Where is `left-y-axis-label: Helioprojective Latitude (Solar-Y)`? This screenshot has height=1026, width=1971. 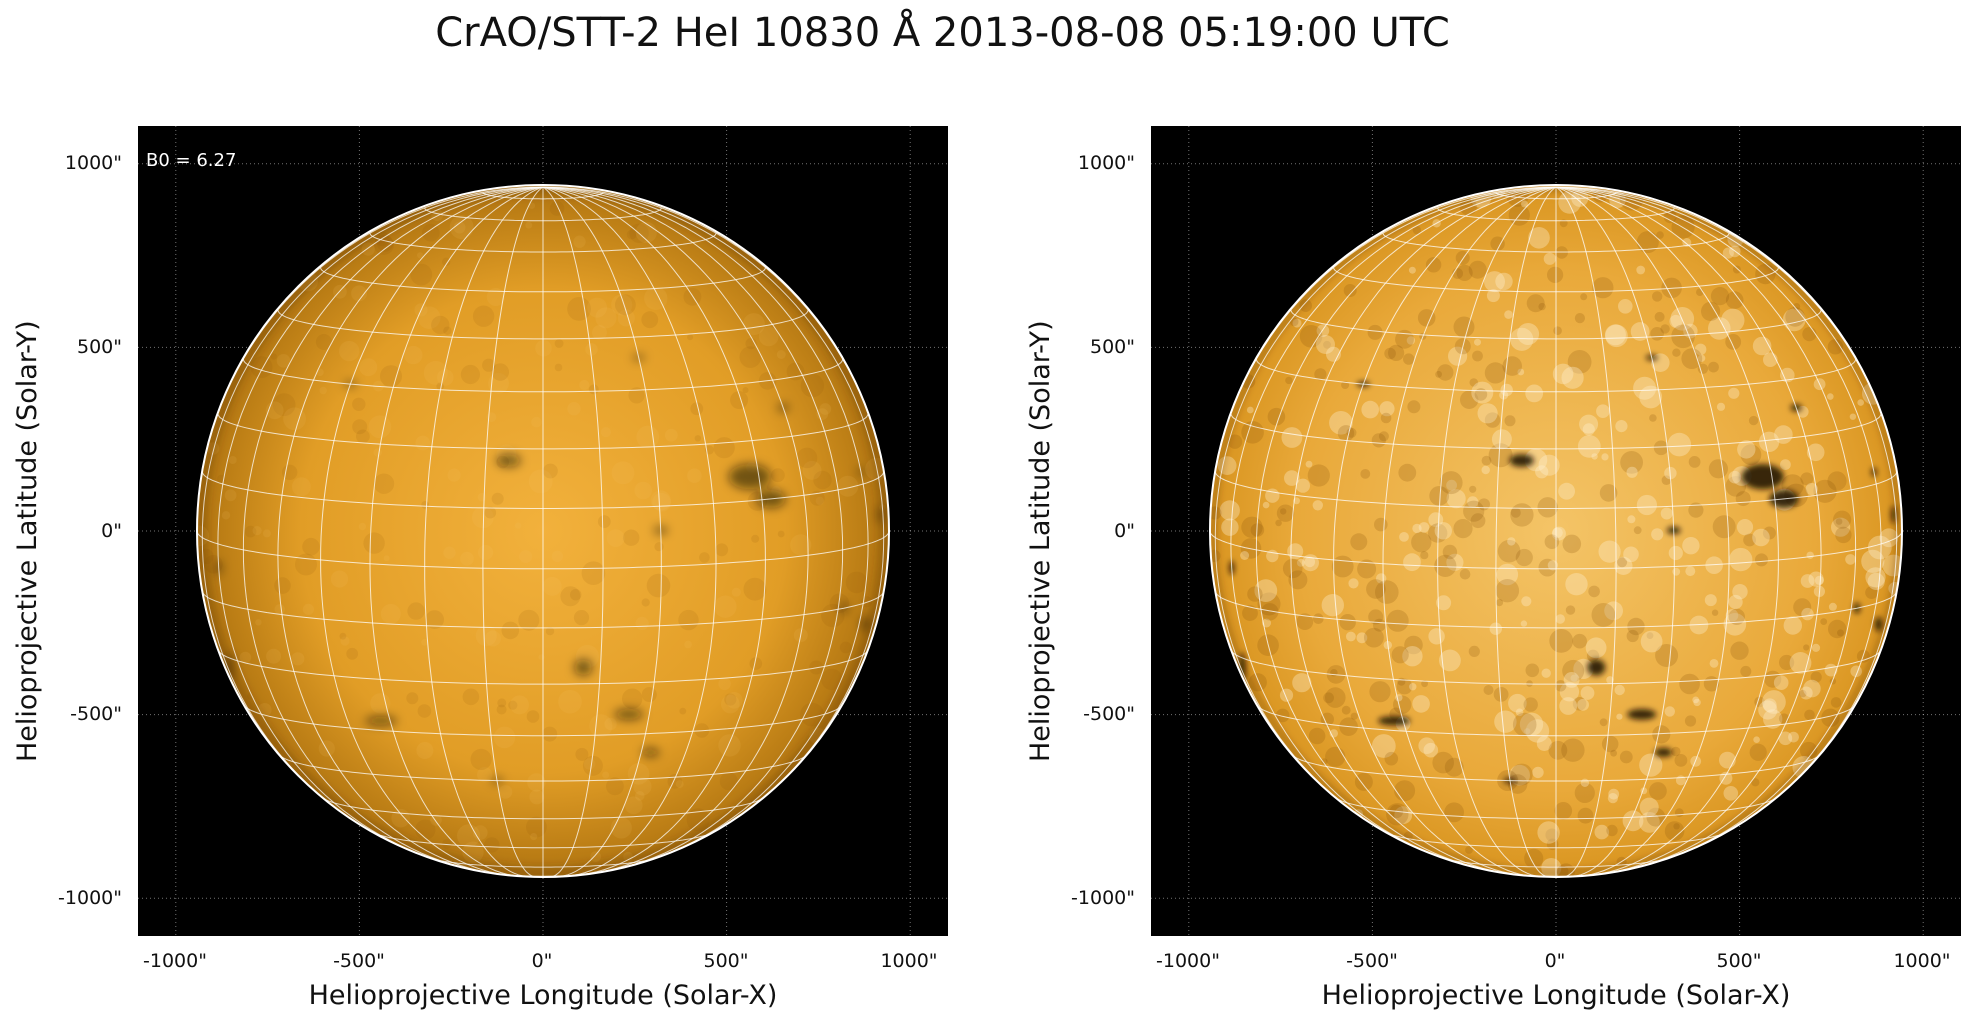 left-y-axis-label: Helioprojective Latitude (Solar-Y) is located at coordinates (27, 541).